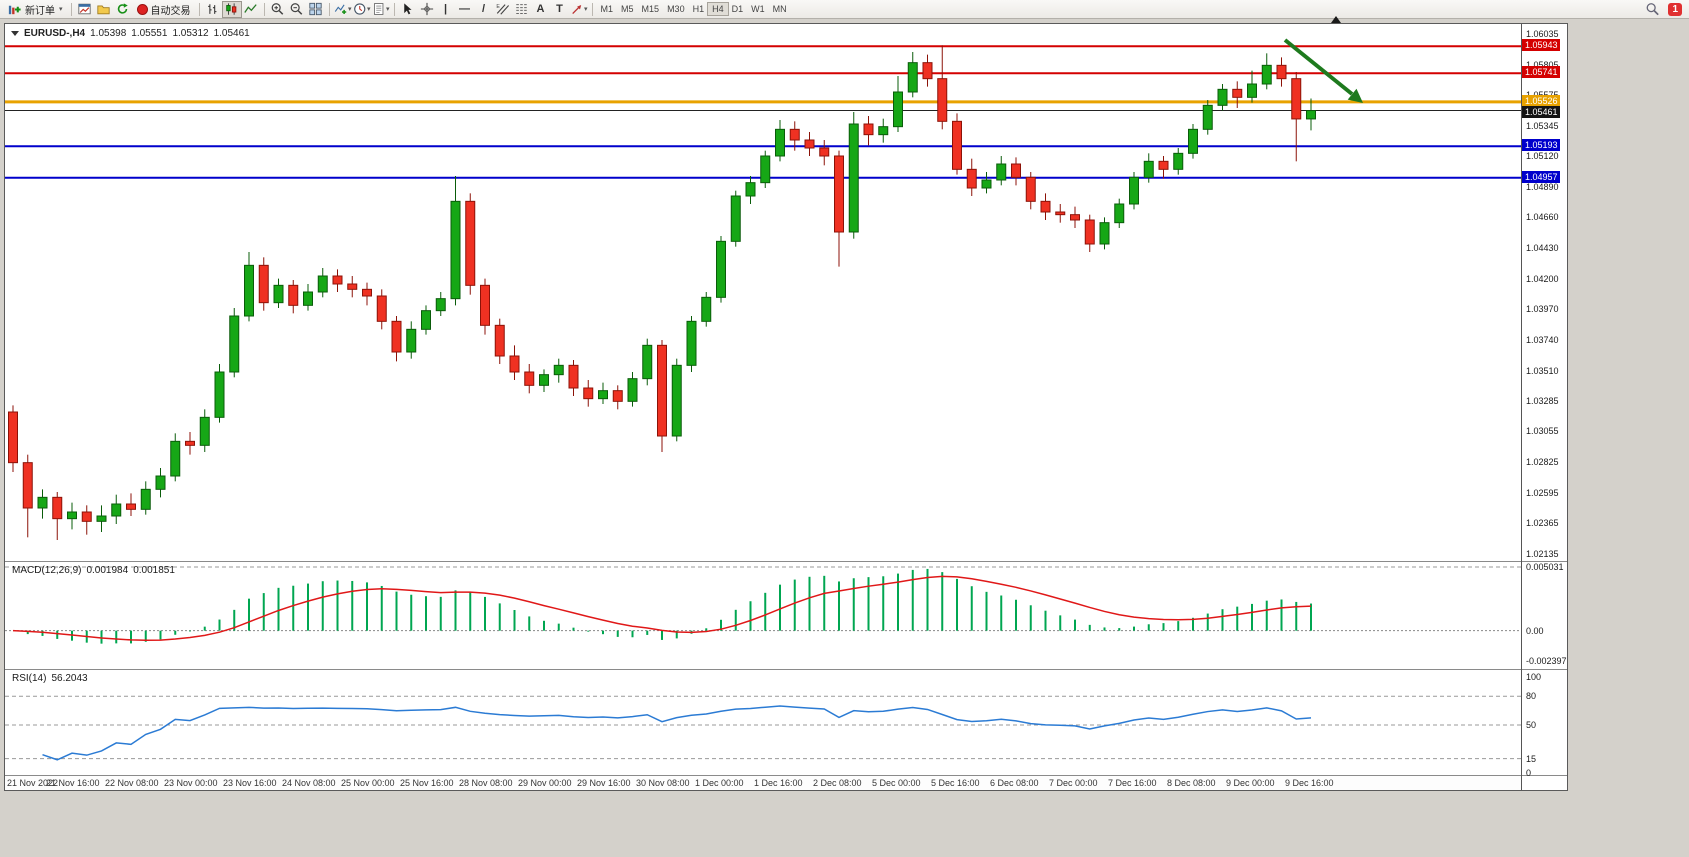 The width and height of the screenshot is (1689, 857). What do you see at coordinates (579, 9) in the screenshot?
I see `arrows-tool-button: ▾` at bounding box center [579, 9].